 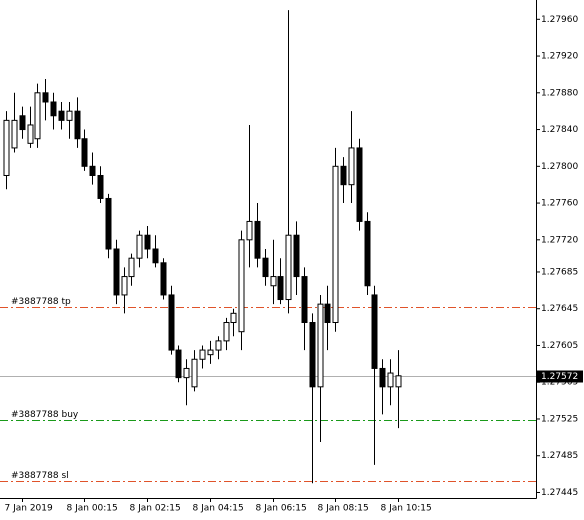 What do you see at coordinates (559, 240) in the screenshot?
I see `y-tick-label: 1.27720` at bounding box center [559, 240].